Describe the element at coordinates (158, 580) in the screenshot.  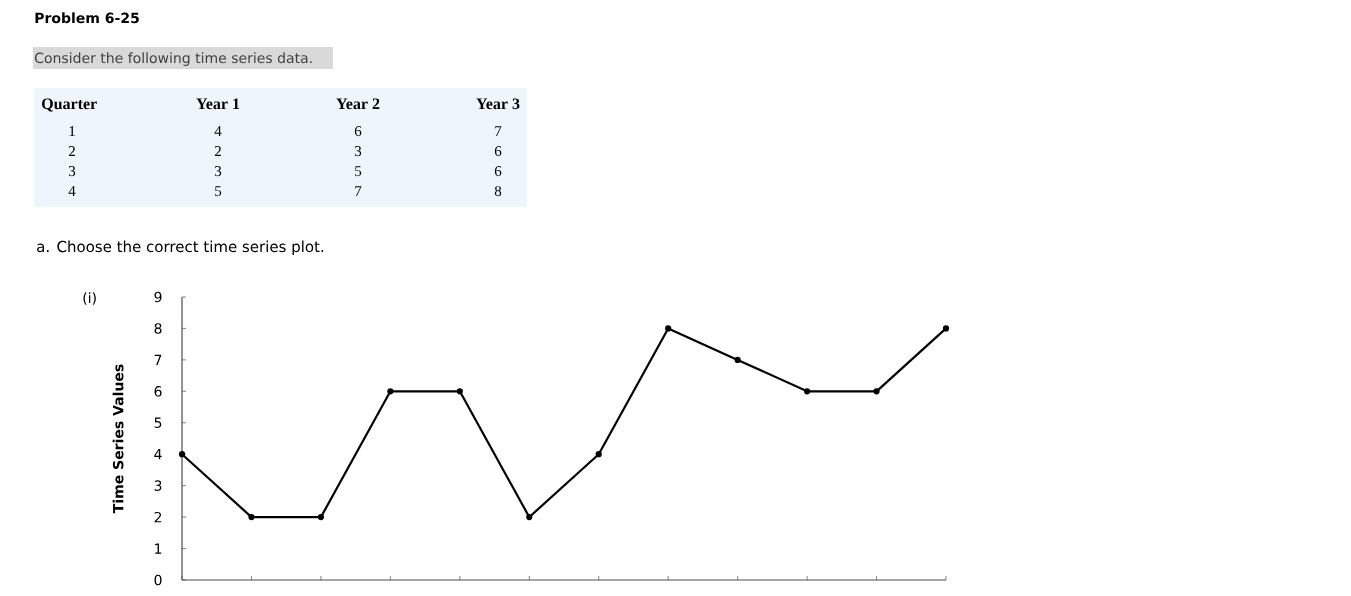
I see `y-tick-label: 0` at that location.